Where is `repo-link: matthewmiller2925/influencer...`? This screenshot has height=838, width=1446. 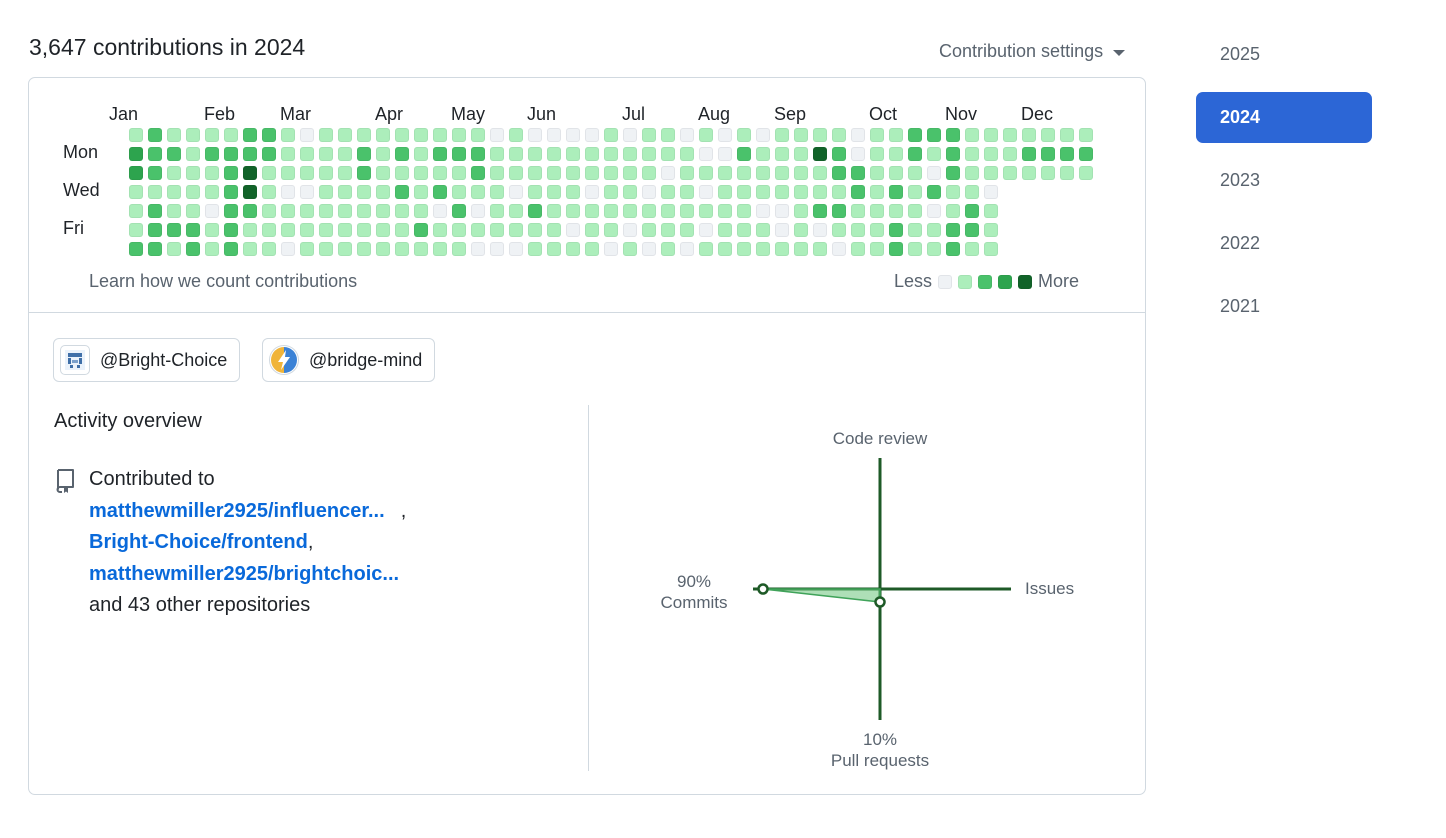
repo-link: matthewmiller2925/influencer... is located at coordinates (237, 510).